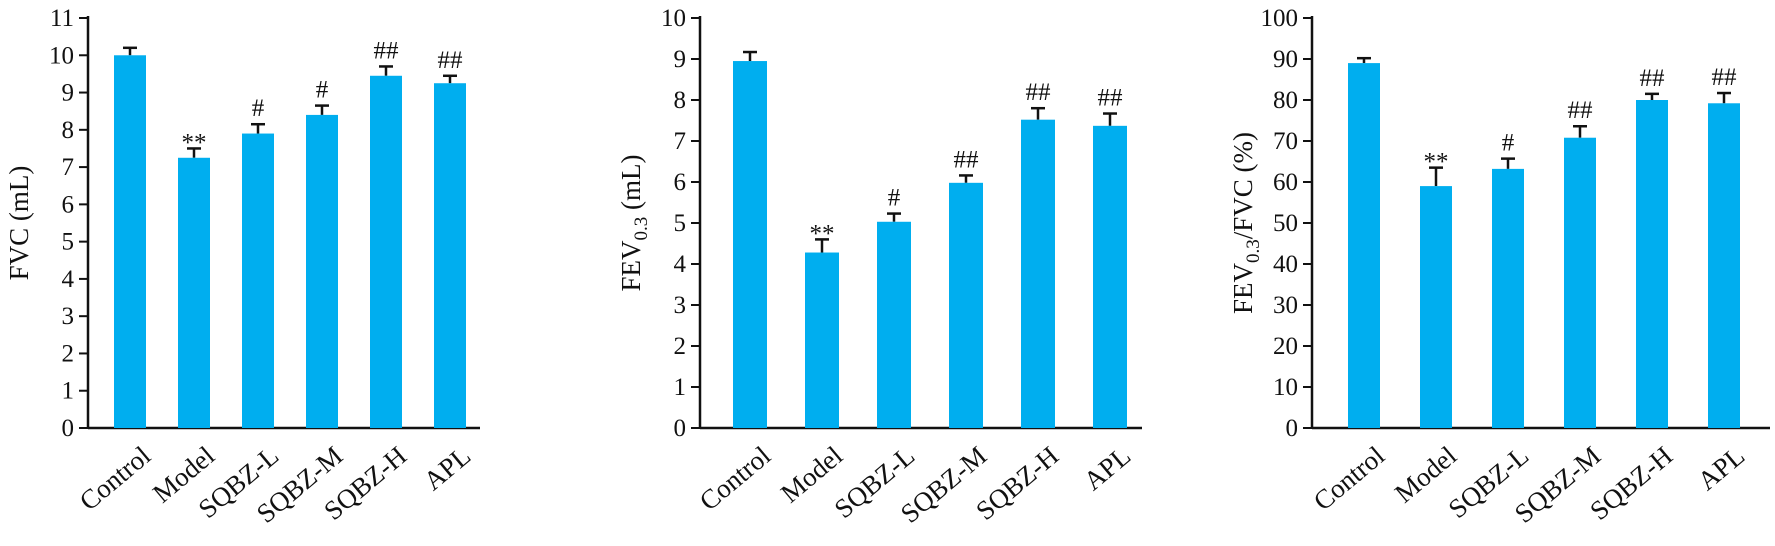 The image size is (1775, 546). Describe the element at coordinates (634, 223) in the screenshot. I see `y-axis-label: FEV0.3 (mL)` at that location.